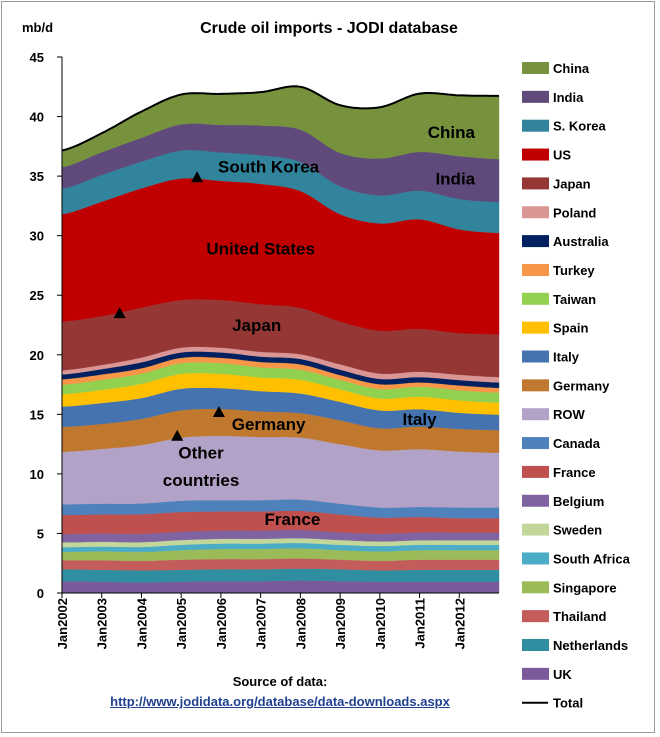 Image resolution: width=660 pixels, height=737 pixels. Describe the element at coordinates (585, 587) in the screenshot. I see `legend-label-singapore: Singapore` at that location.